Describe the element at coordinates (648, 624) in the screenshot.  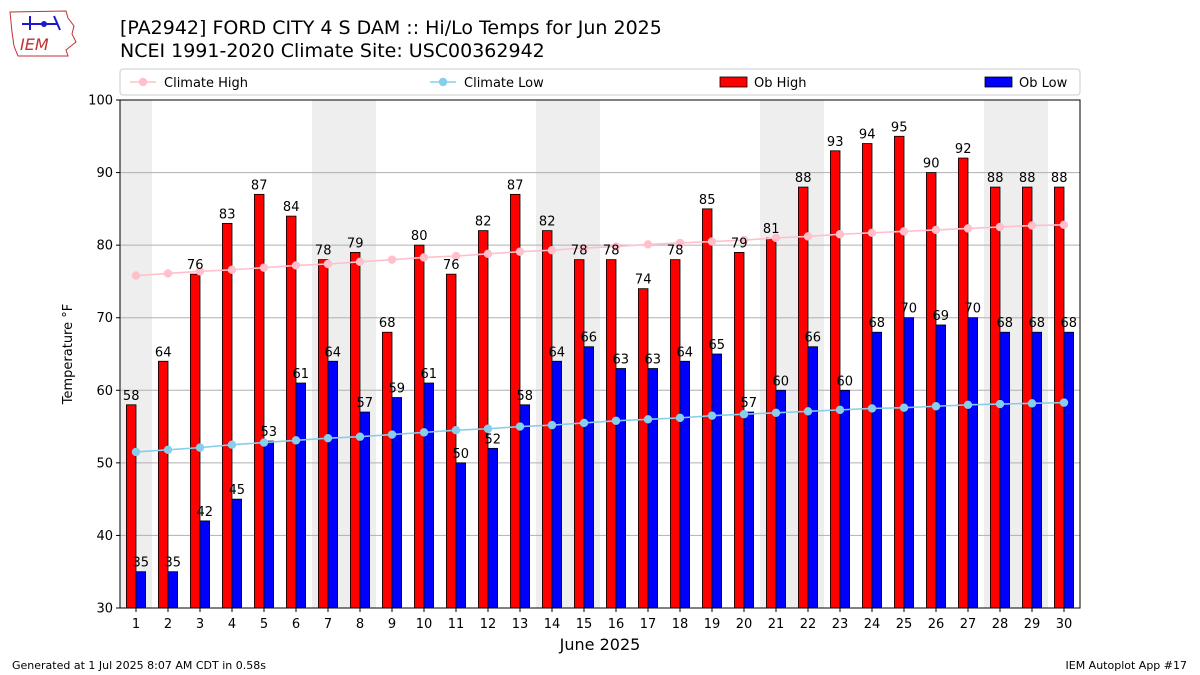
I see `x-tick-label: 17` at that location.